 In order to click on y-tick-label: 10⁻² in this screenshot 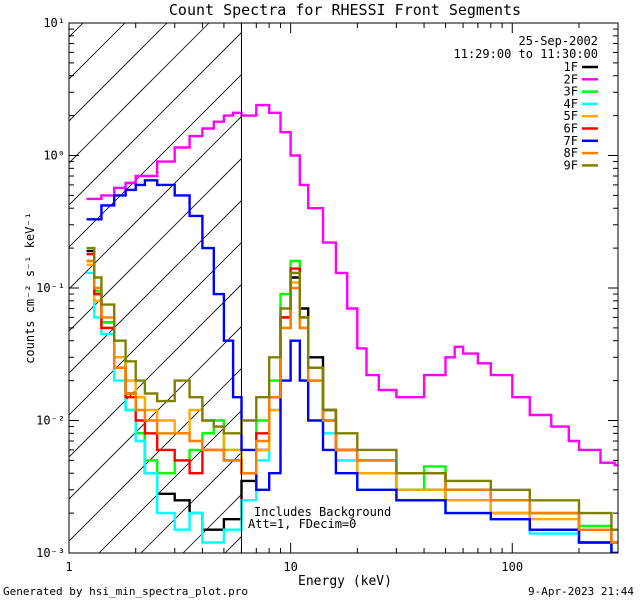, I will do `click(50, 421)`.